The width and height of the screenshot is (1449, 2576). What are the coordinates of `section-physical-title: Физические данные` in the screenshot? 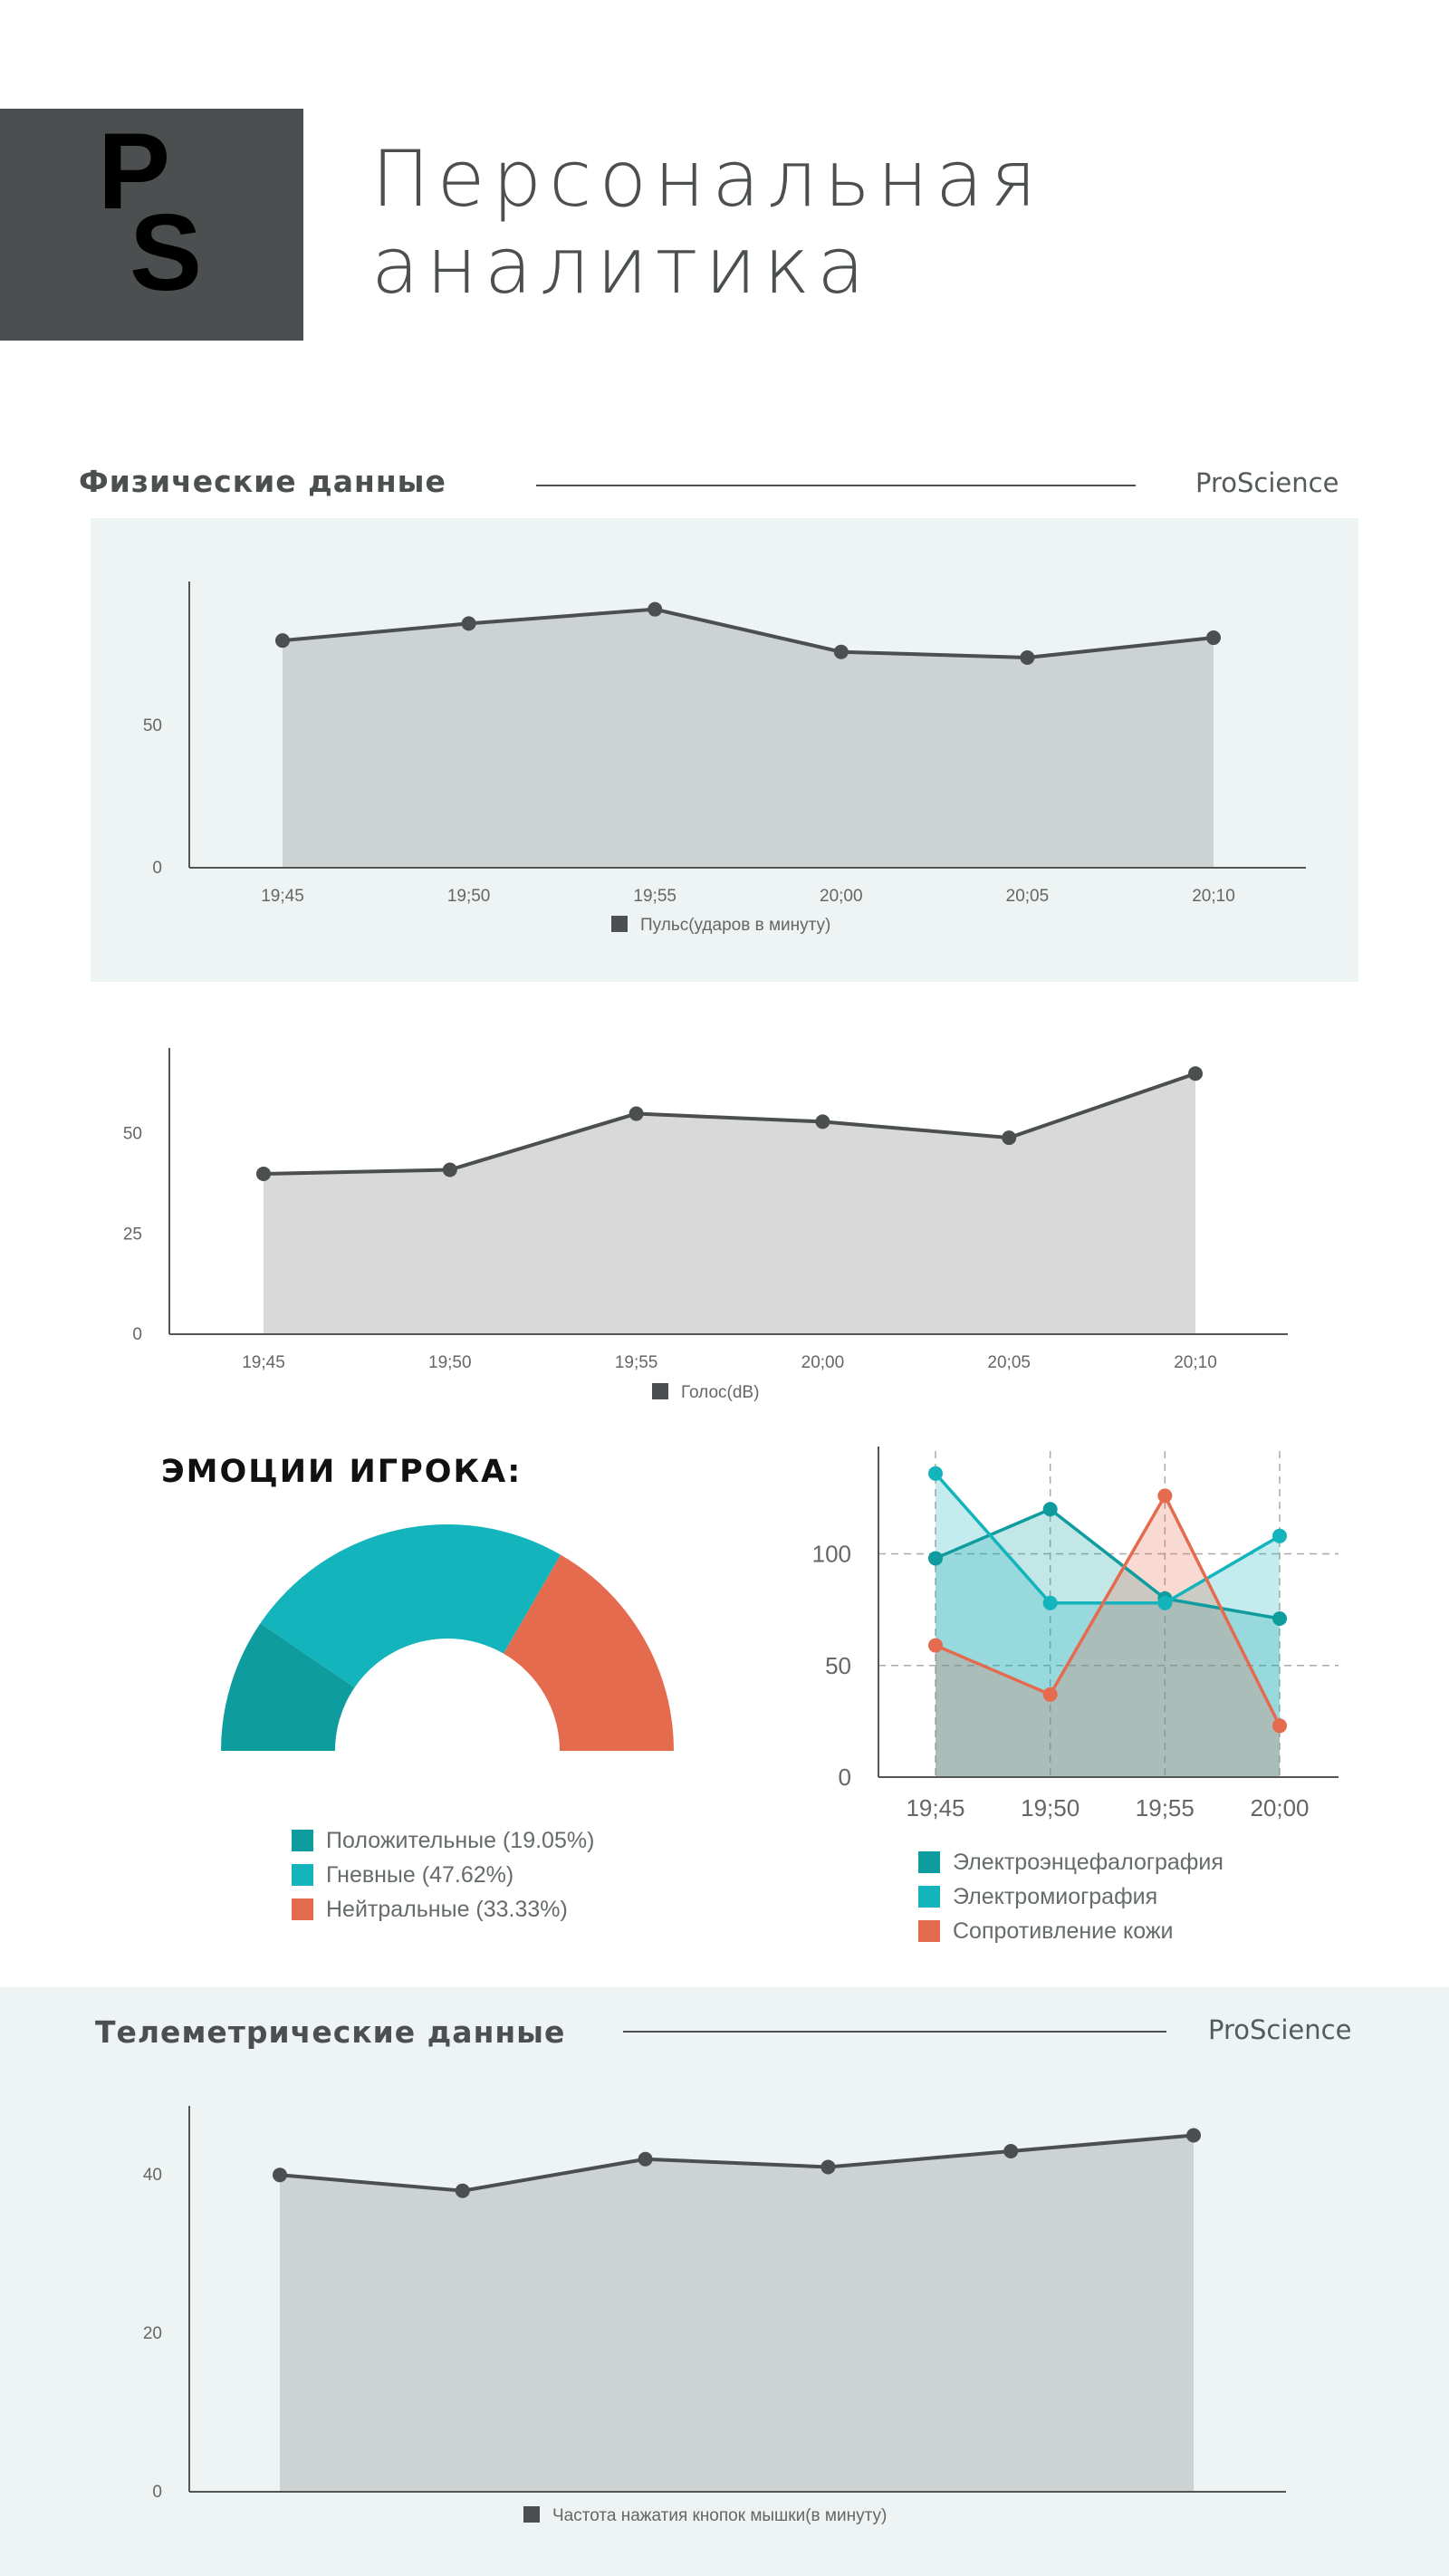 It's located at (262, 481).